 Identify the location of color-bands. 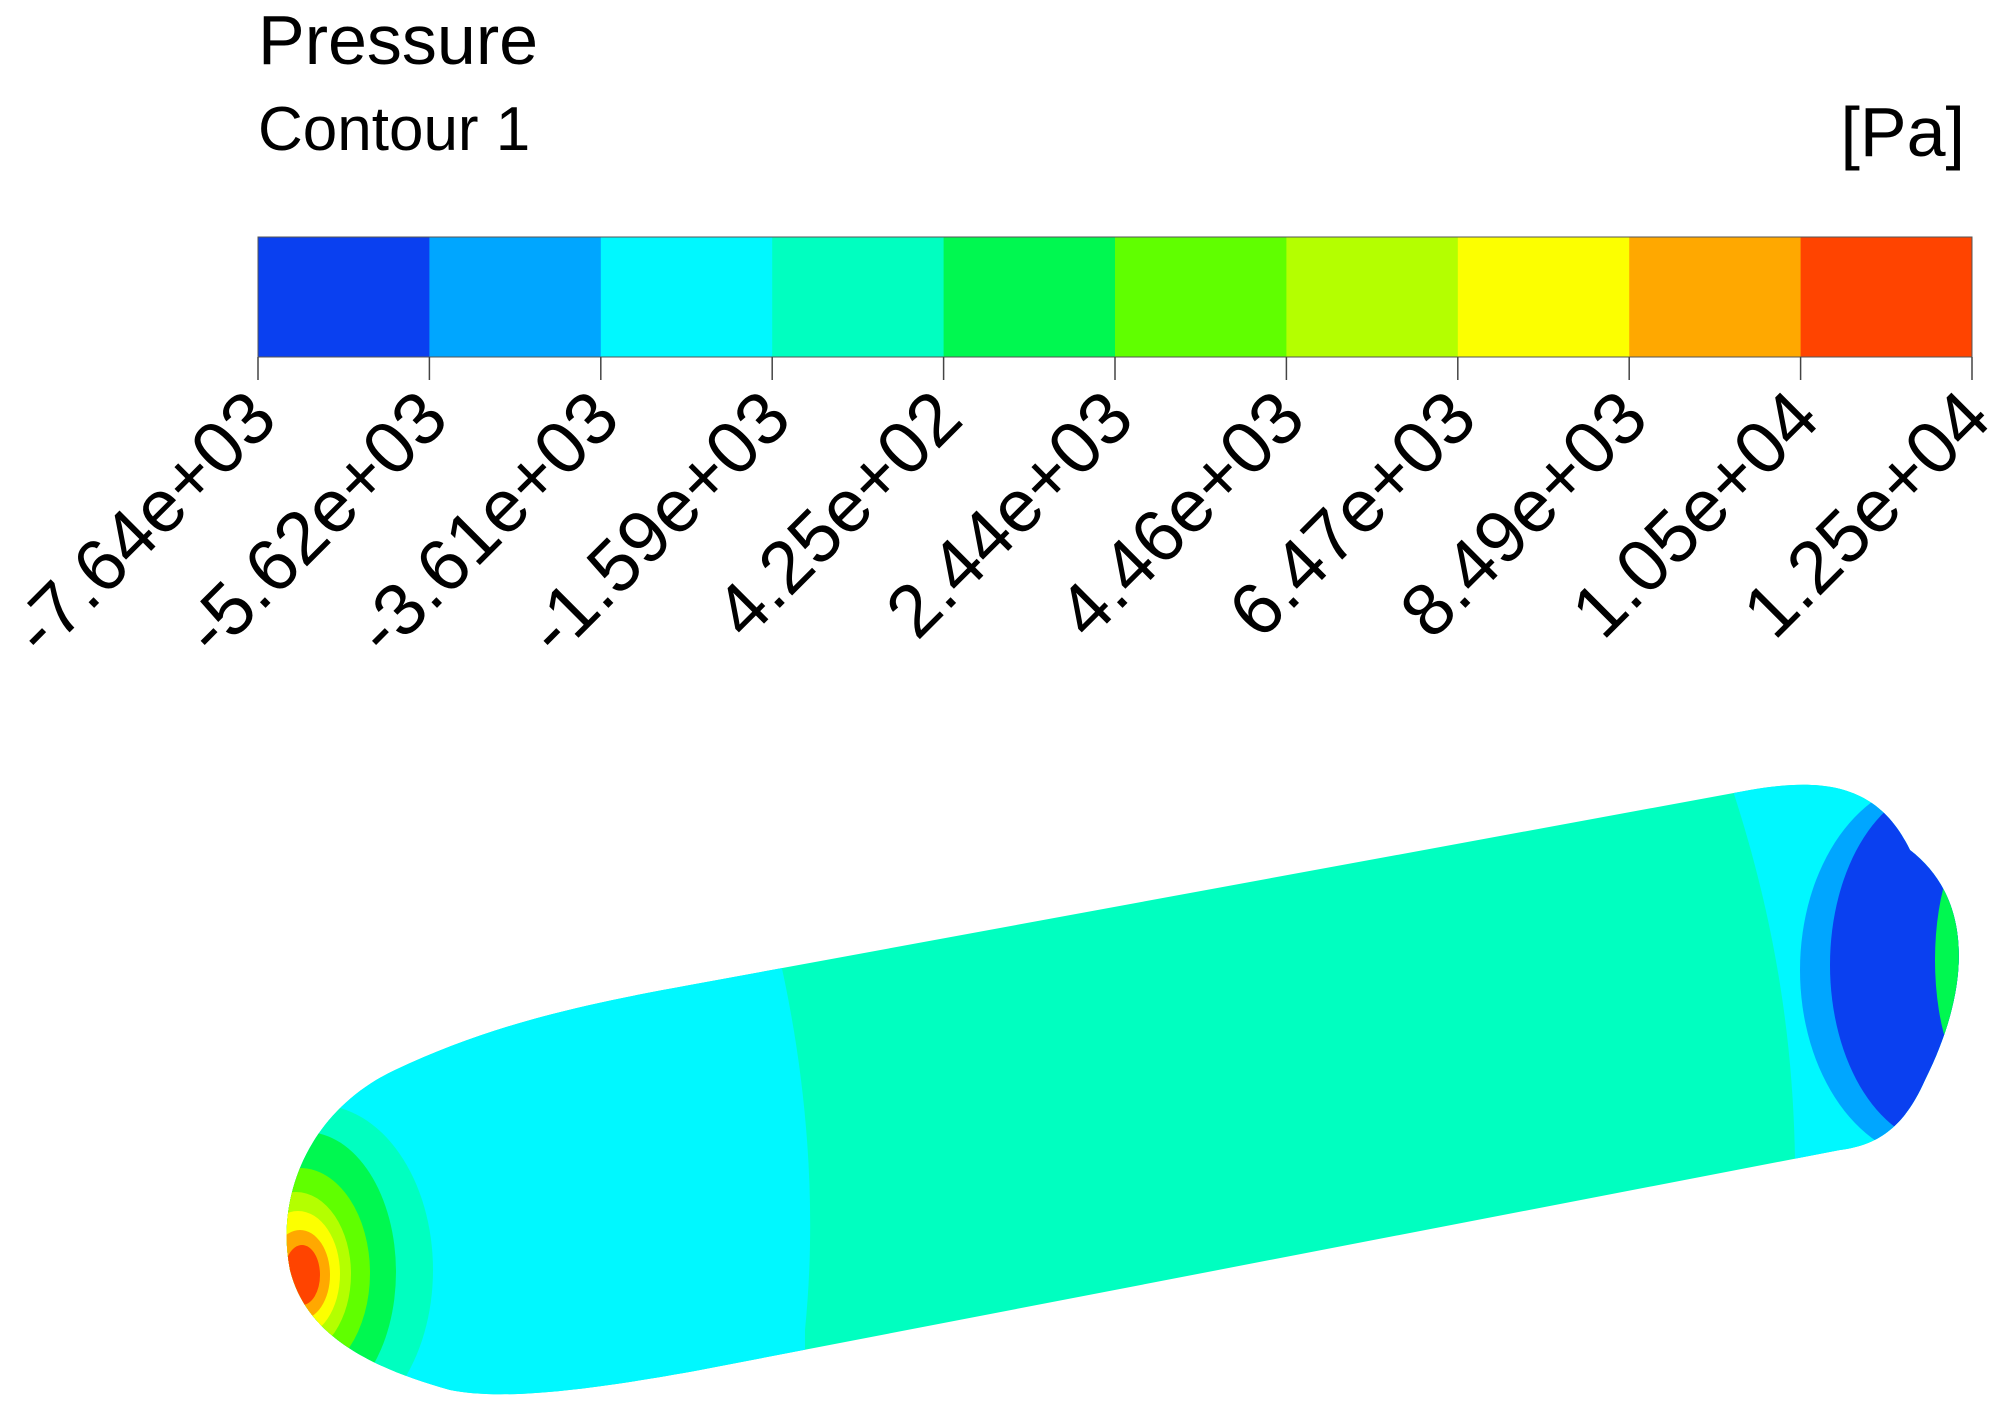
(1115, 297).